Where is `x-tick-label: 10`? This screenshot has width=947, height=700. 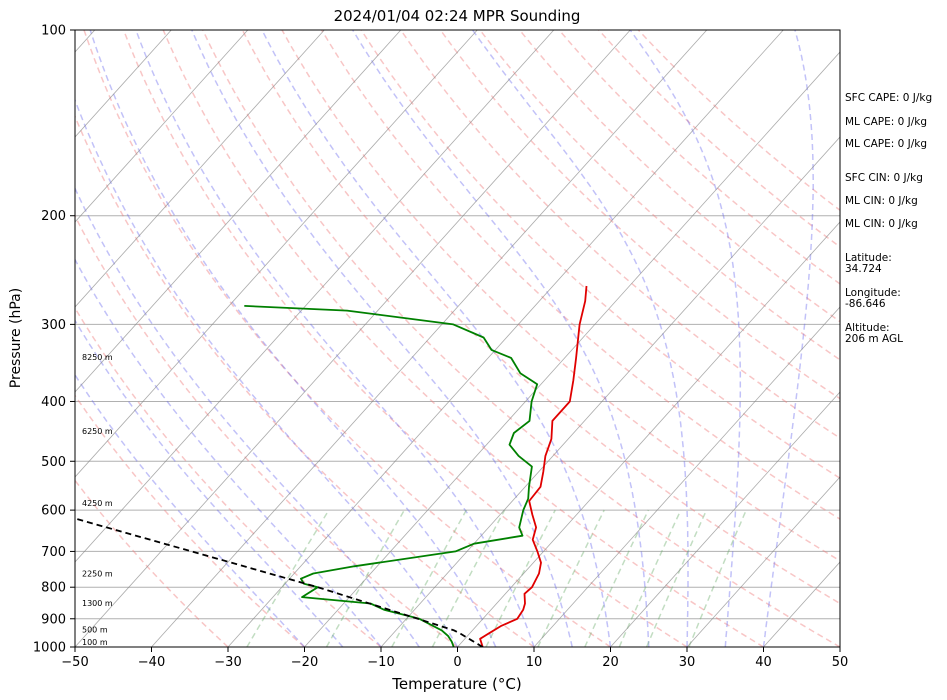
x-tick-label: 10 is located at coordinates (534, 662).